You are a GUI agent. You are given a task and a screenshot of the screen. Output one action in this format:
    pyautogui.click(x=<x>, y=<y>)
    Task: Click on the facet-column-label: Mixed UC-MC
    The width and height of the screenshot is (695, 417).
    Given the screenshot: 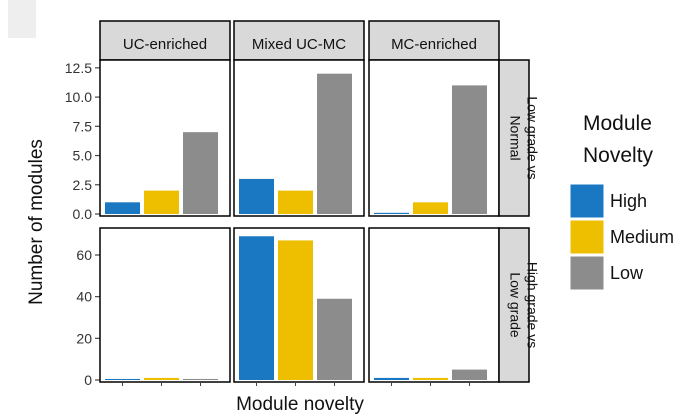 What is the action you would take?
    pyautogui.click(x=299, y=44)
    